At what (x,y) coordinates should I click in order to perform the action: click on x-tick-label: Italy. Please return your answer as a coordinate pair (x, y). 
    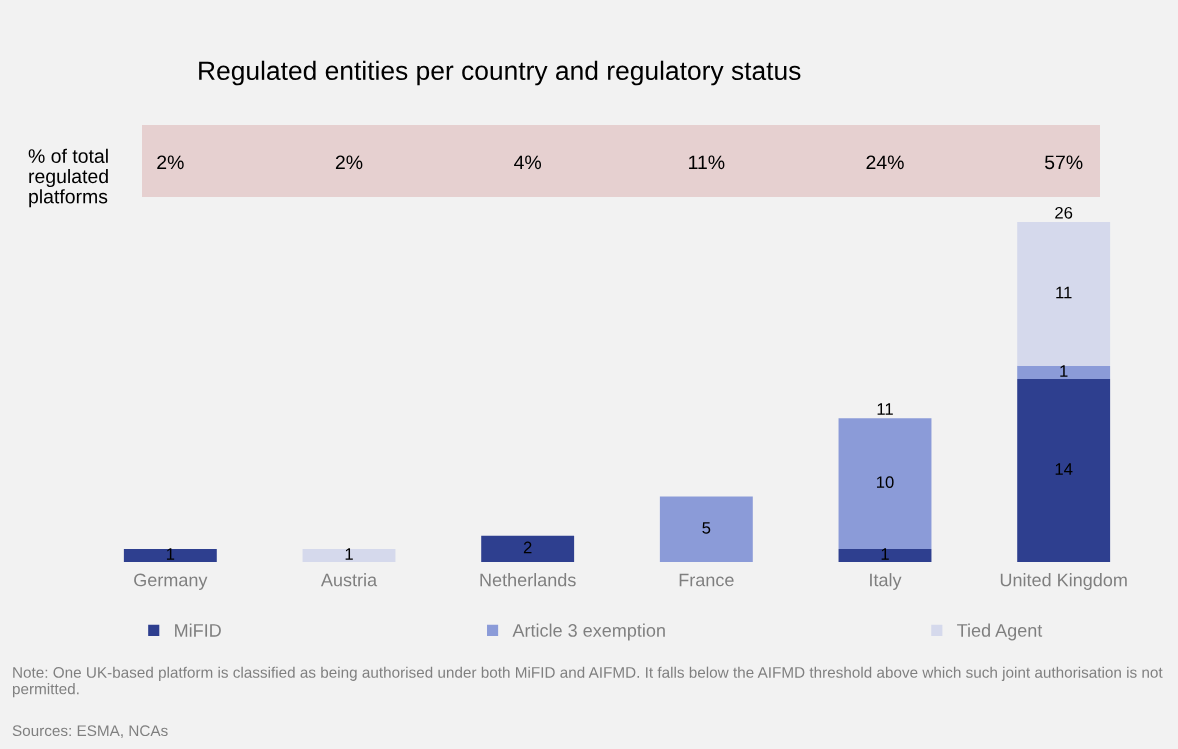
    Looking at the image, I should click on (886, 581).